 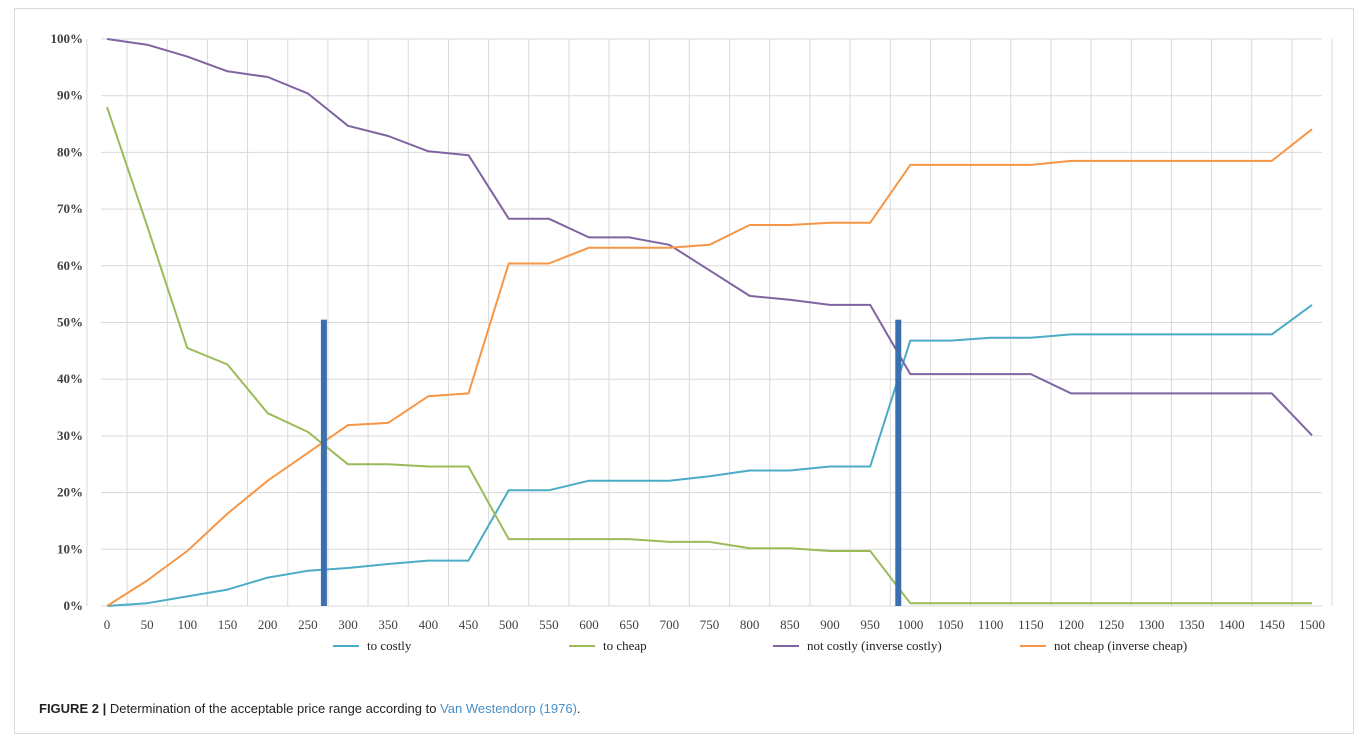 What do you see at coordinates (874, 645) in the screenshot?
I see `legend-label: not costly (inverse costly)` at bounding box center [874, 645].